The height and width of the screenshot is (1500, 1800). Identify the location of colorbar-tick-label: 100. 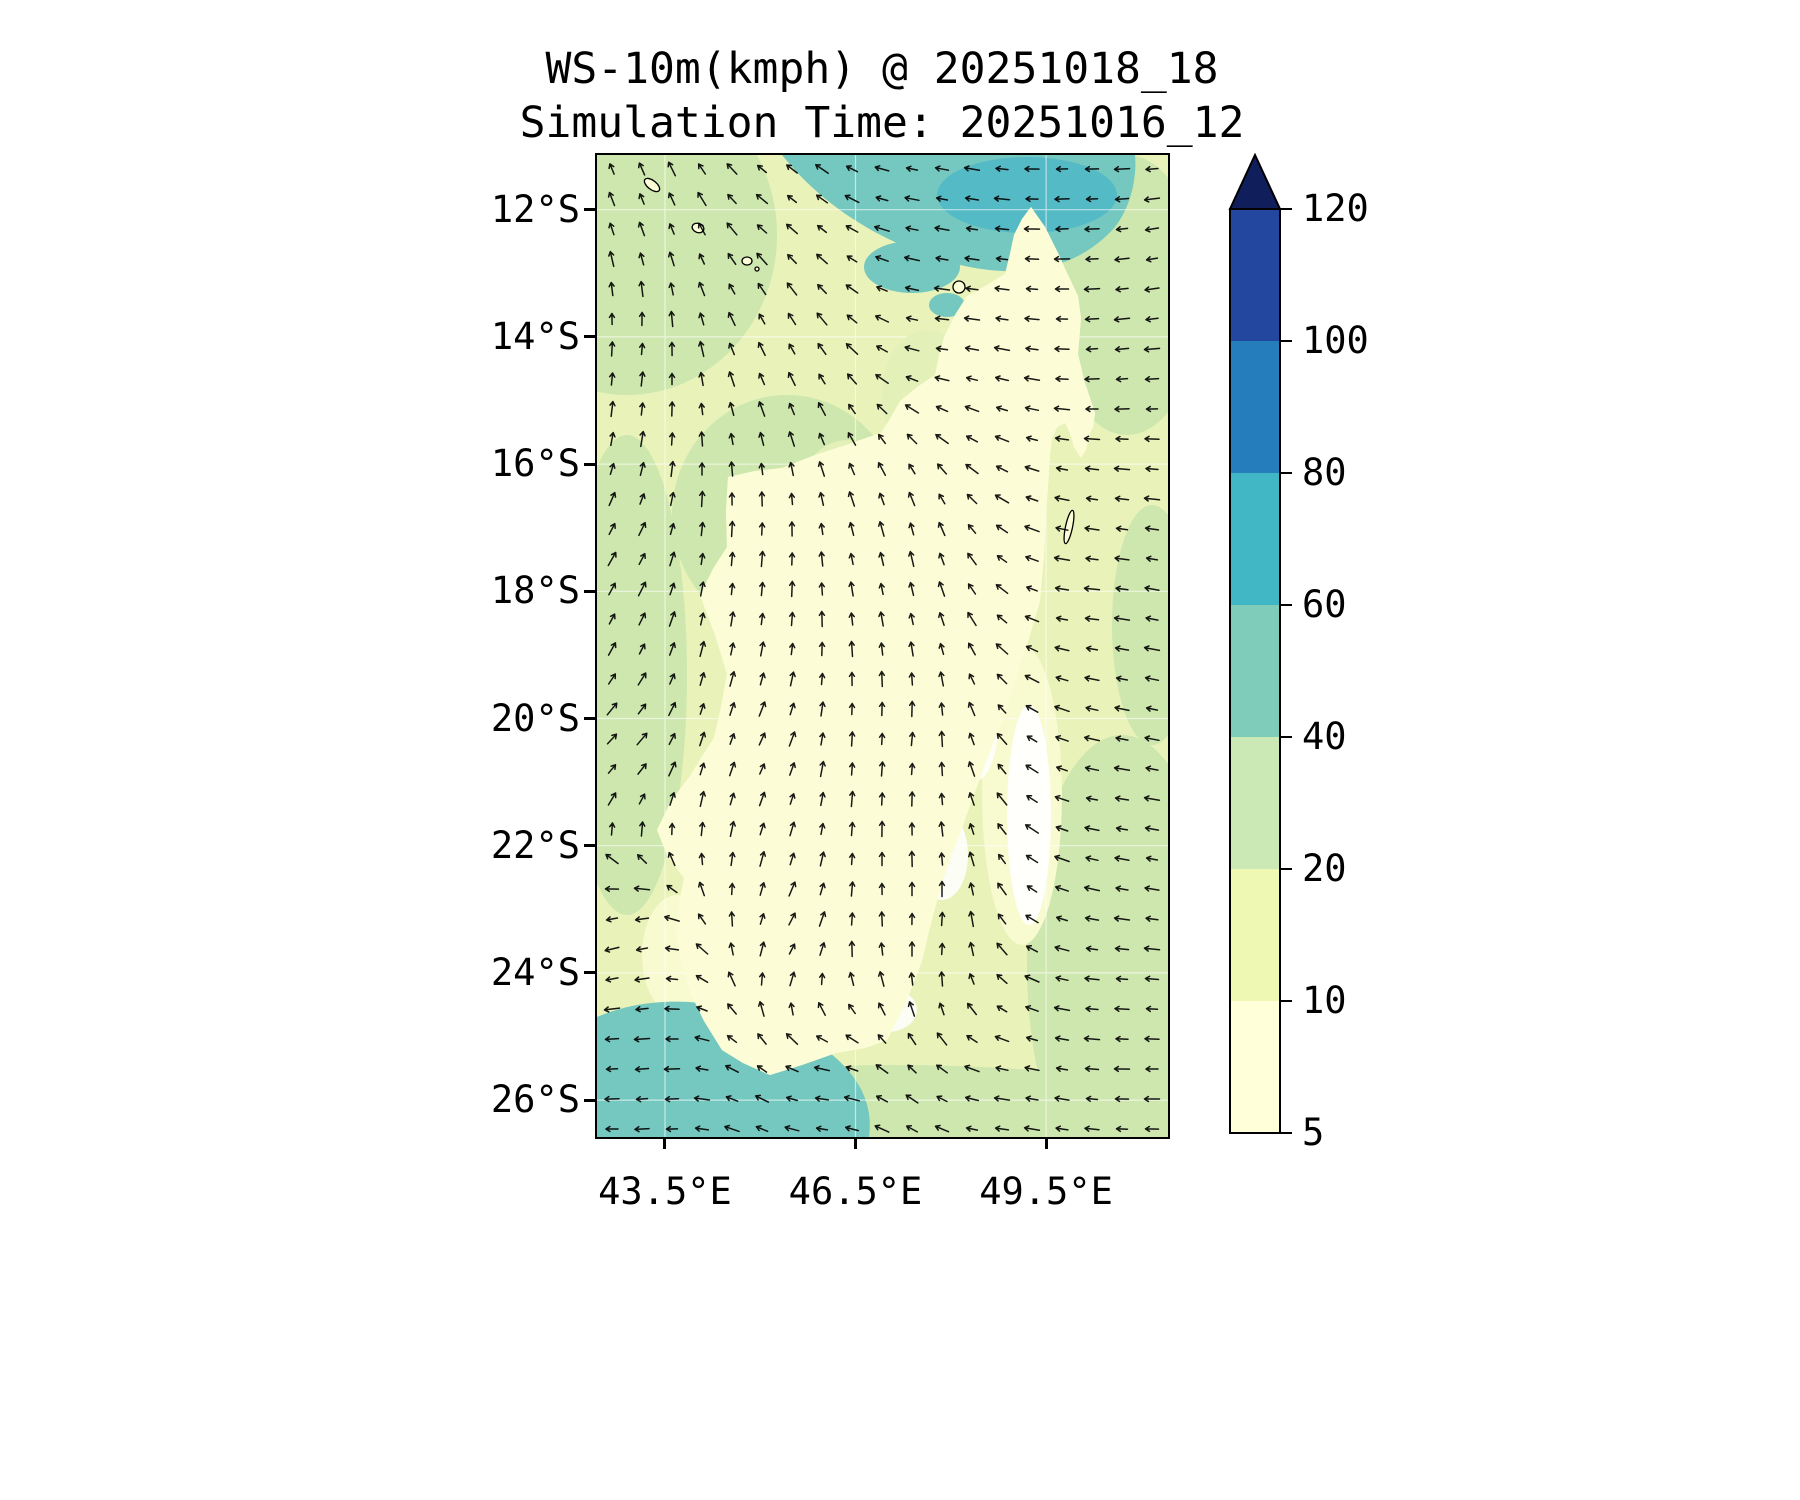
(1335, 340).